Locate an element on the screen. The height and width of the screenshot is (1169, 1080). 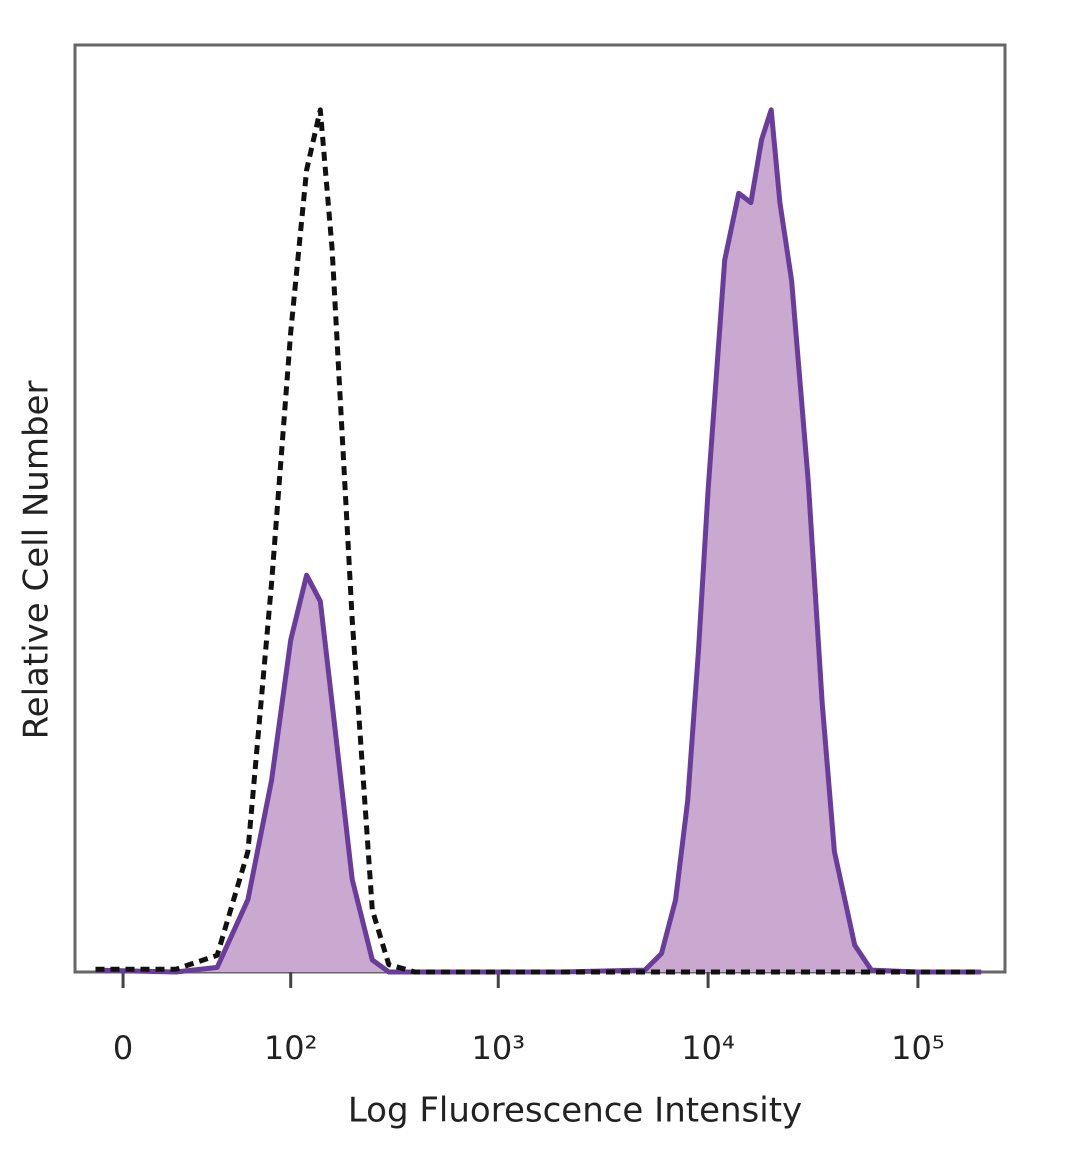
x-tick-label: 10³ is located at coordinates (498, 1048).